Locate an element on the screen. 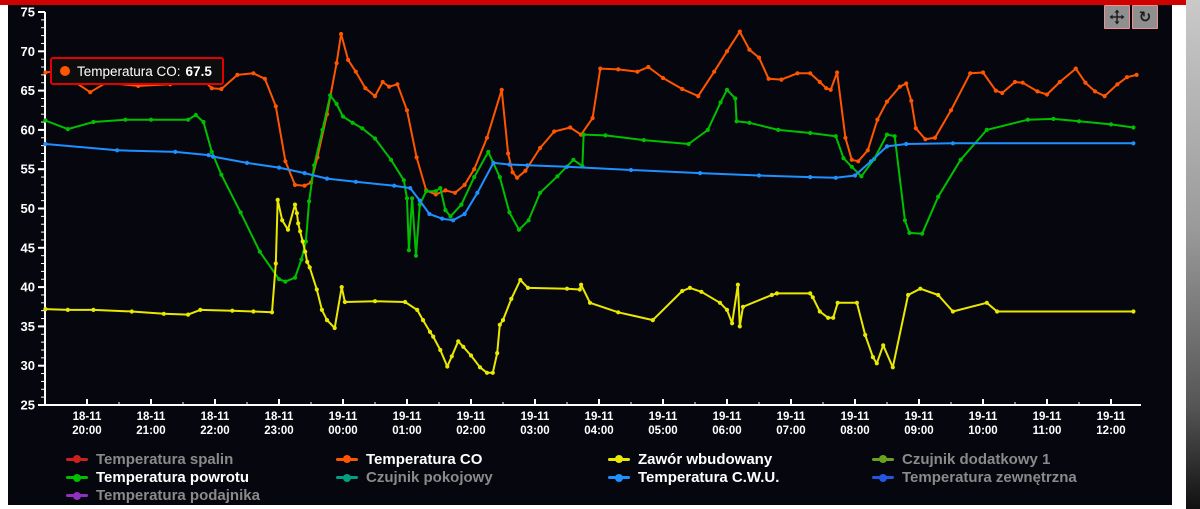 This screenshot has height=509, width=1200. pan-button is located at coordinates (1117, 17).